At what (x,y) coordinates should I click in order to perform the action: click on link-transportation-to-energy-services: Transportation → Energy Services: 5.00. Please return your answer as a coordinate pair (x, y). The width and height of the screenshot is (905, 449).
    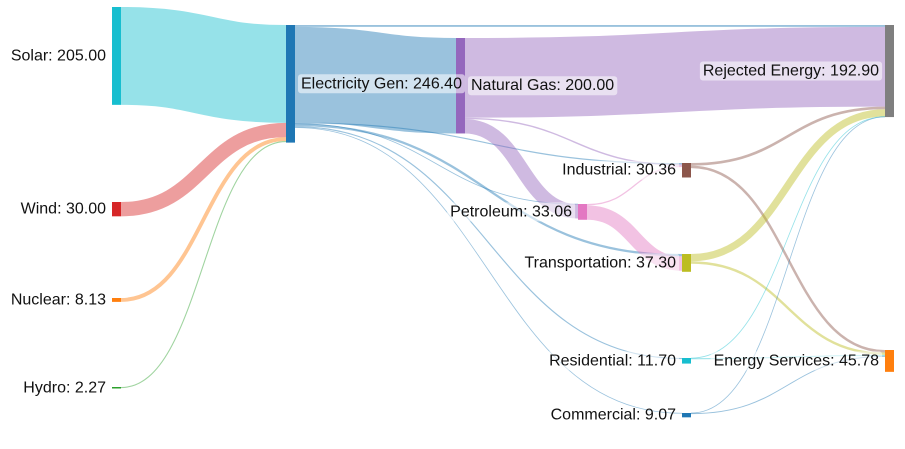
    Looking at the image, I should click on (788, 308).